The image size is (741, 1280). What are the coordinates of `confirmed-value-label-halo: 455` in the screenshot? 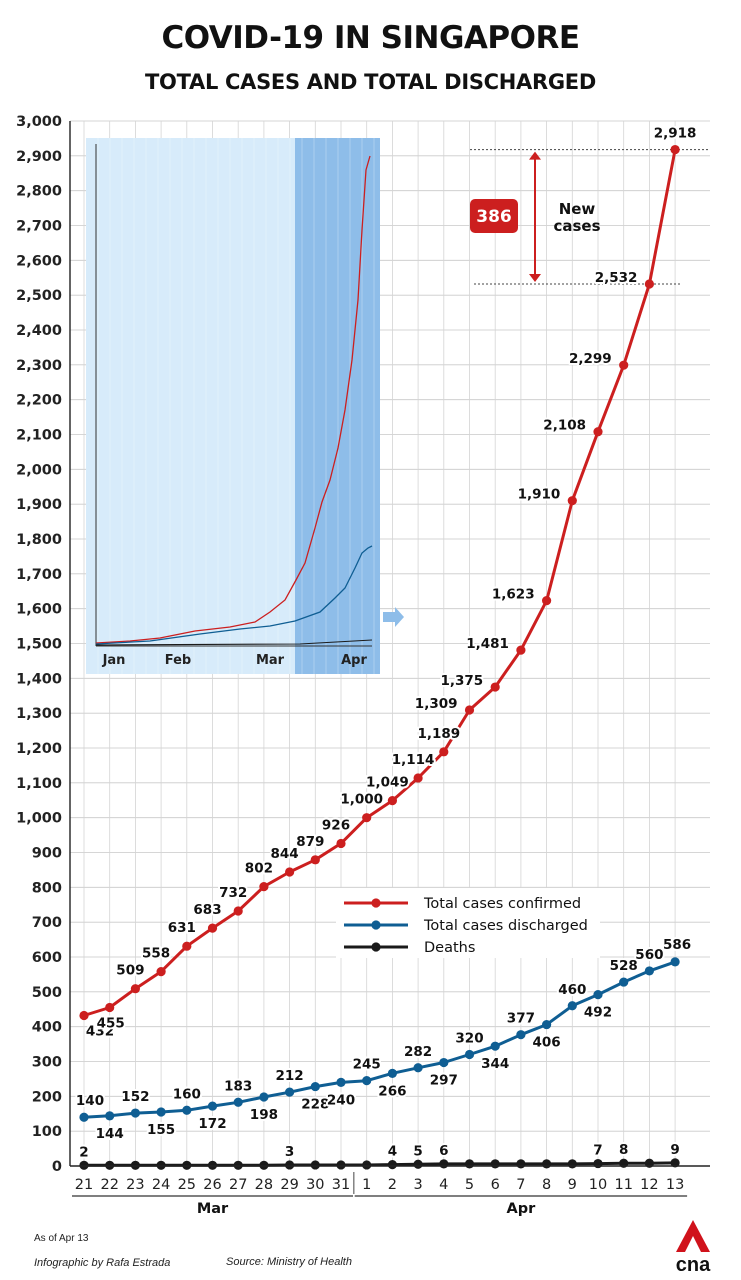 It's located at (111, 1024).